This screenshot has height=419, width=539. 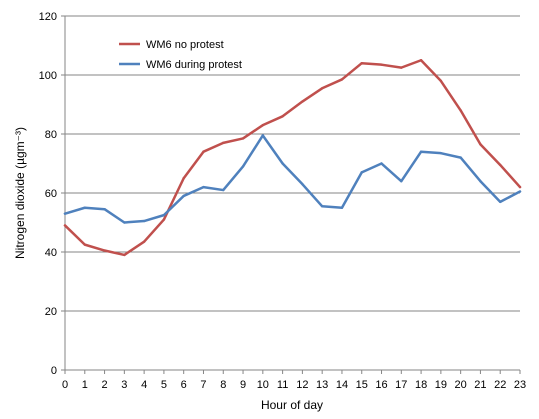 What do you see at coordinates (203, 385) in the screenshot?
I see `x-tick-label-7: 7` at bounding box center [203, 385].